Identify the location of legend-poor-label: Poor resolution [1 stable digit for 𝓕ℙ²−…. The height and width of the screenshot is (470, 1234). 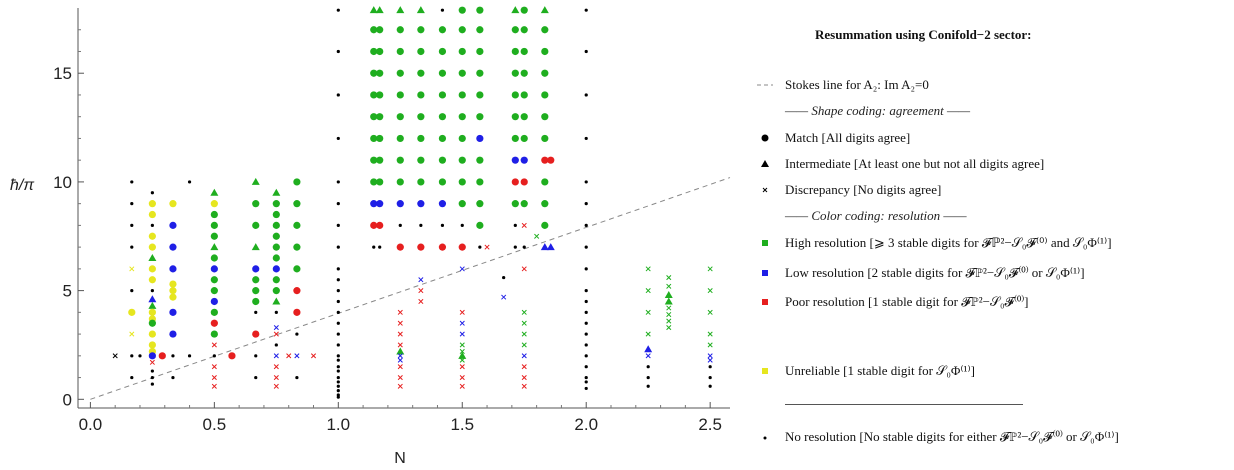
(907, 301).